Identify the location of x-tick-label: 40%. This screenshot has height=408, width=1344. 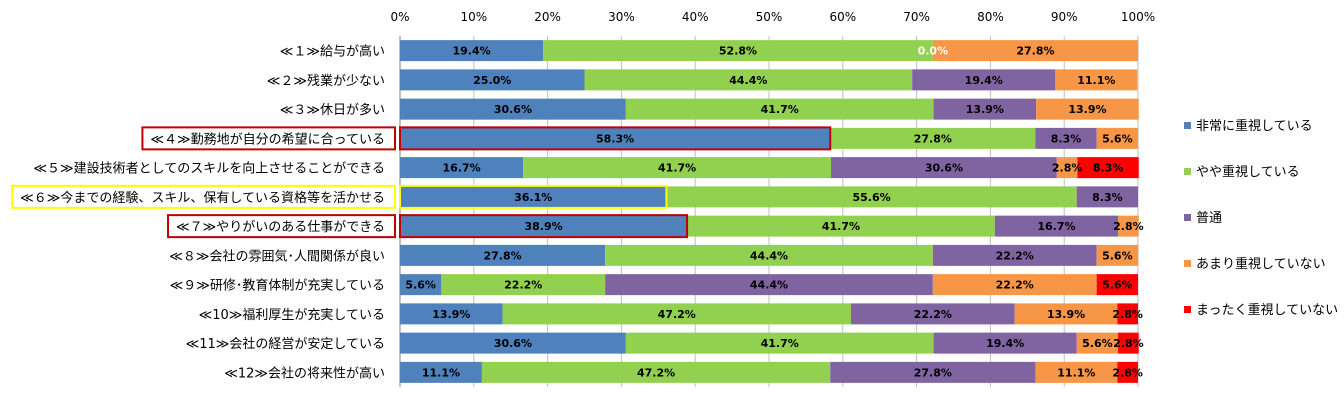
(695, 17).